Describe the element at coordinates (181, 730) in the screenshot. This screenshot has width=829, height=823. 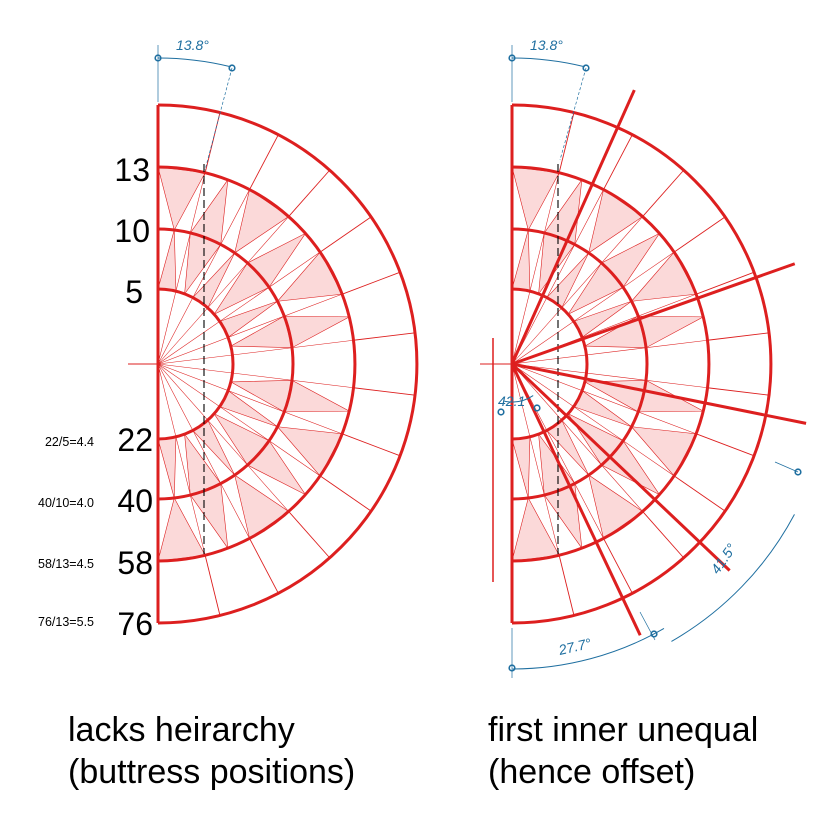
I see `left-caption-line-1: lacks heirarchy` at that location.